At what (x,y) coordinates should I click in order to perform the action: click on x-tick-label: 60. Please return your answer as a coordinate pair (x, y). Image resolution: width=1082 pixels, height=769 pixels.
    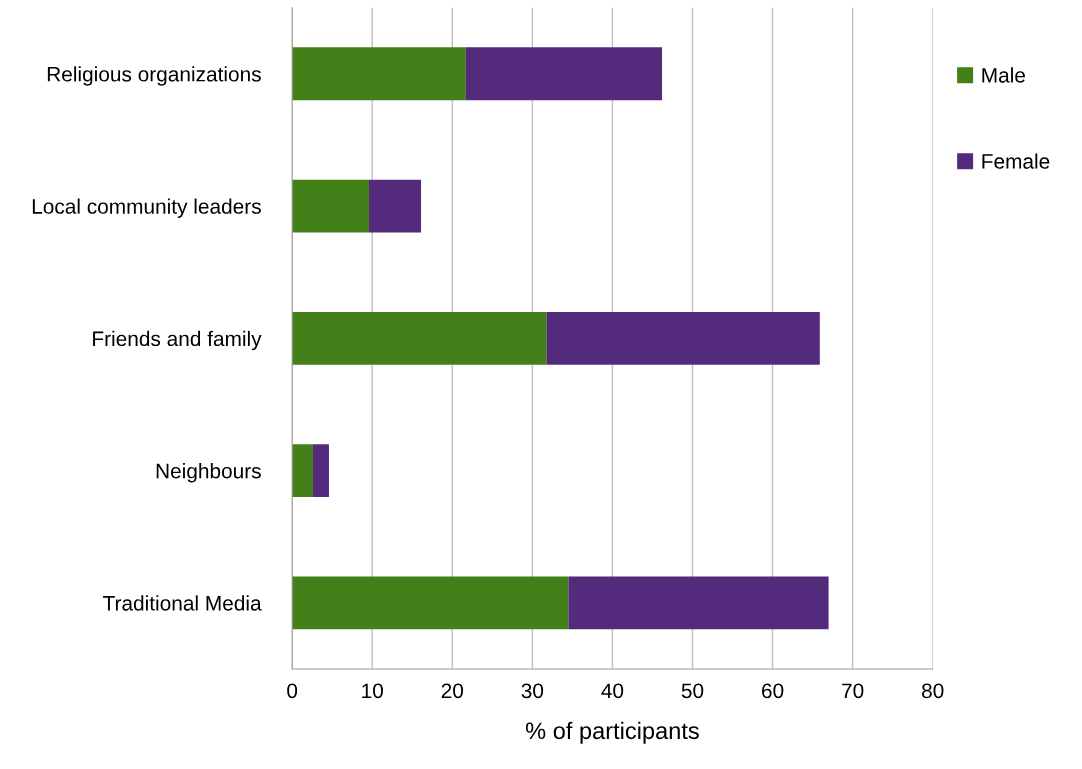
    Looking at the image, I should click on (773, 691).